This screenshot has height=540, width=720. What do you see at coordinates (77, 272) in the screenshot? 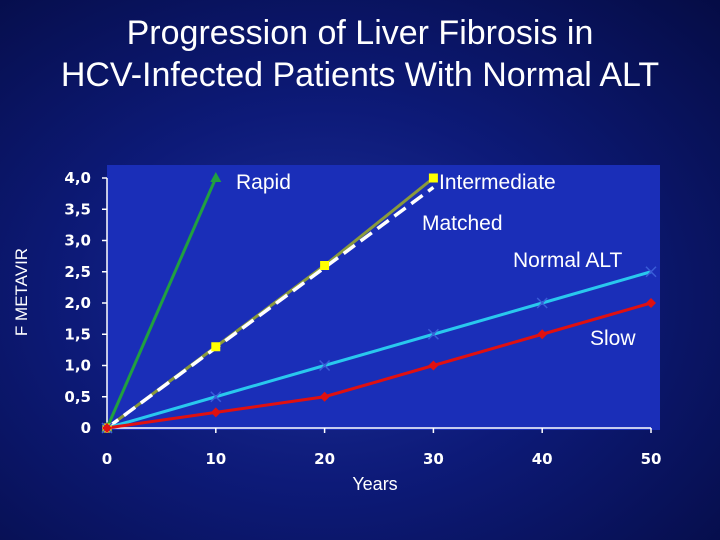
I see `y-tick-label: 2,5` at bounding box center [77, 272].